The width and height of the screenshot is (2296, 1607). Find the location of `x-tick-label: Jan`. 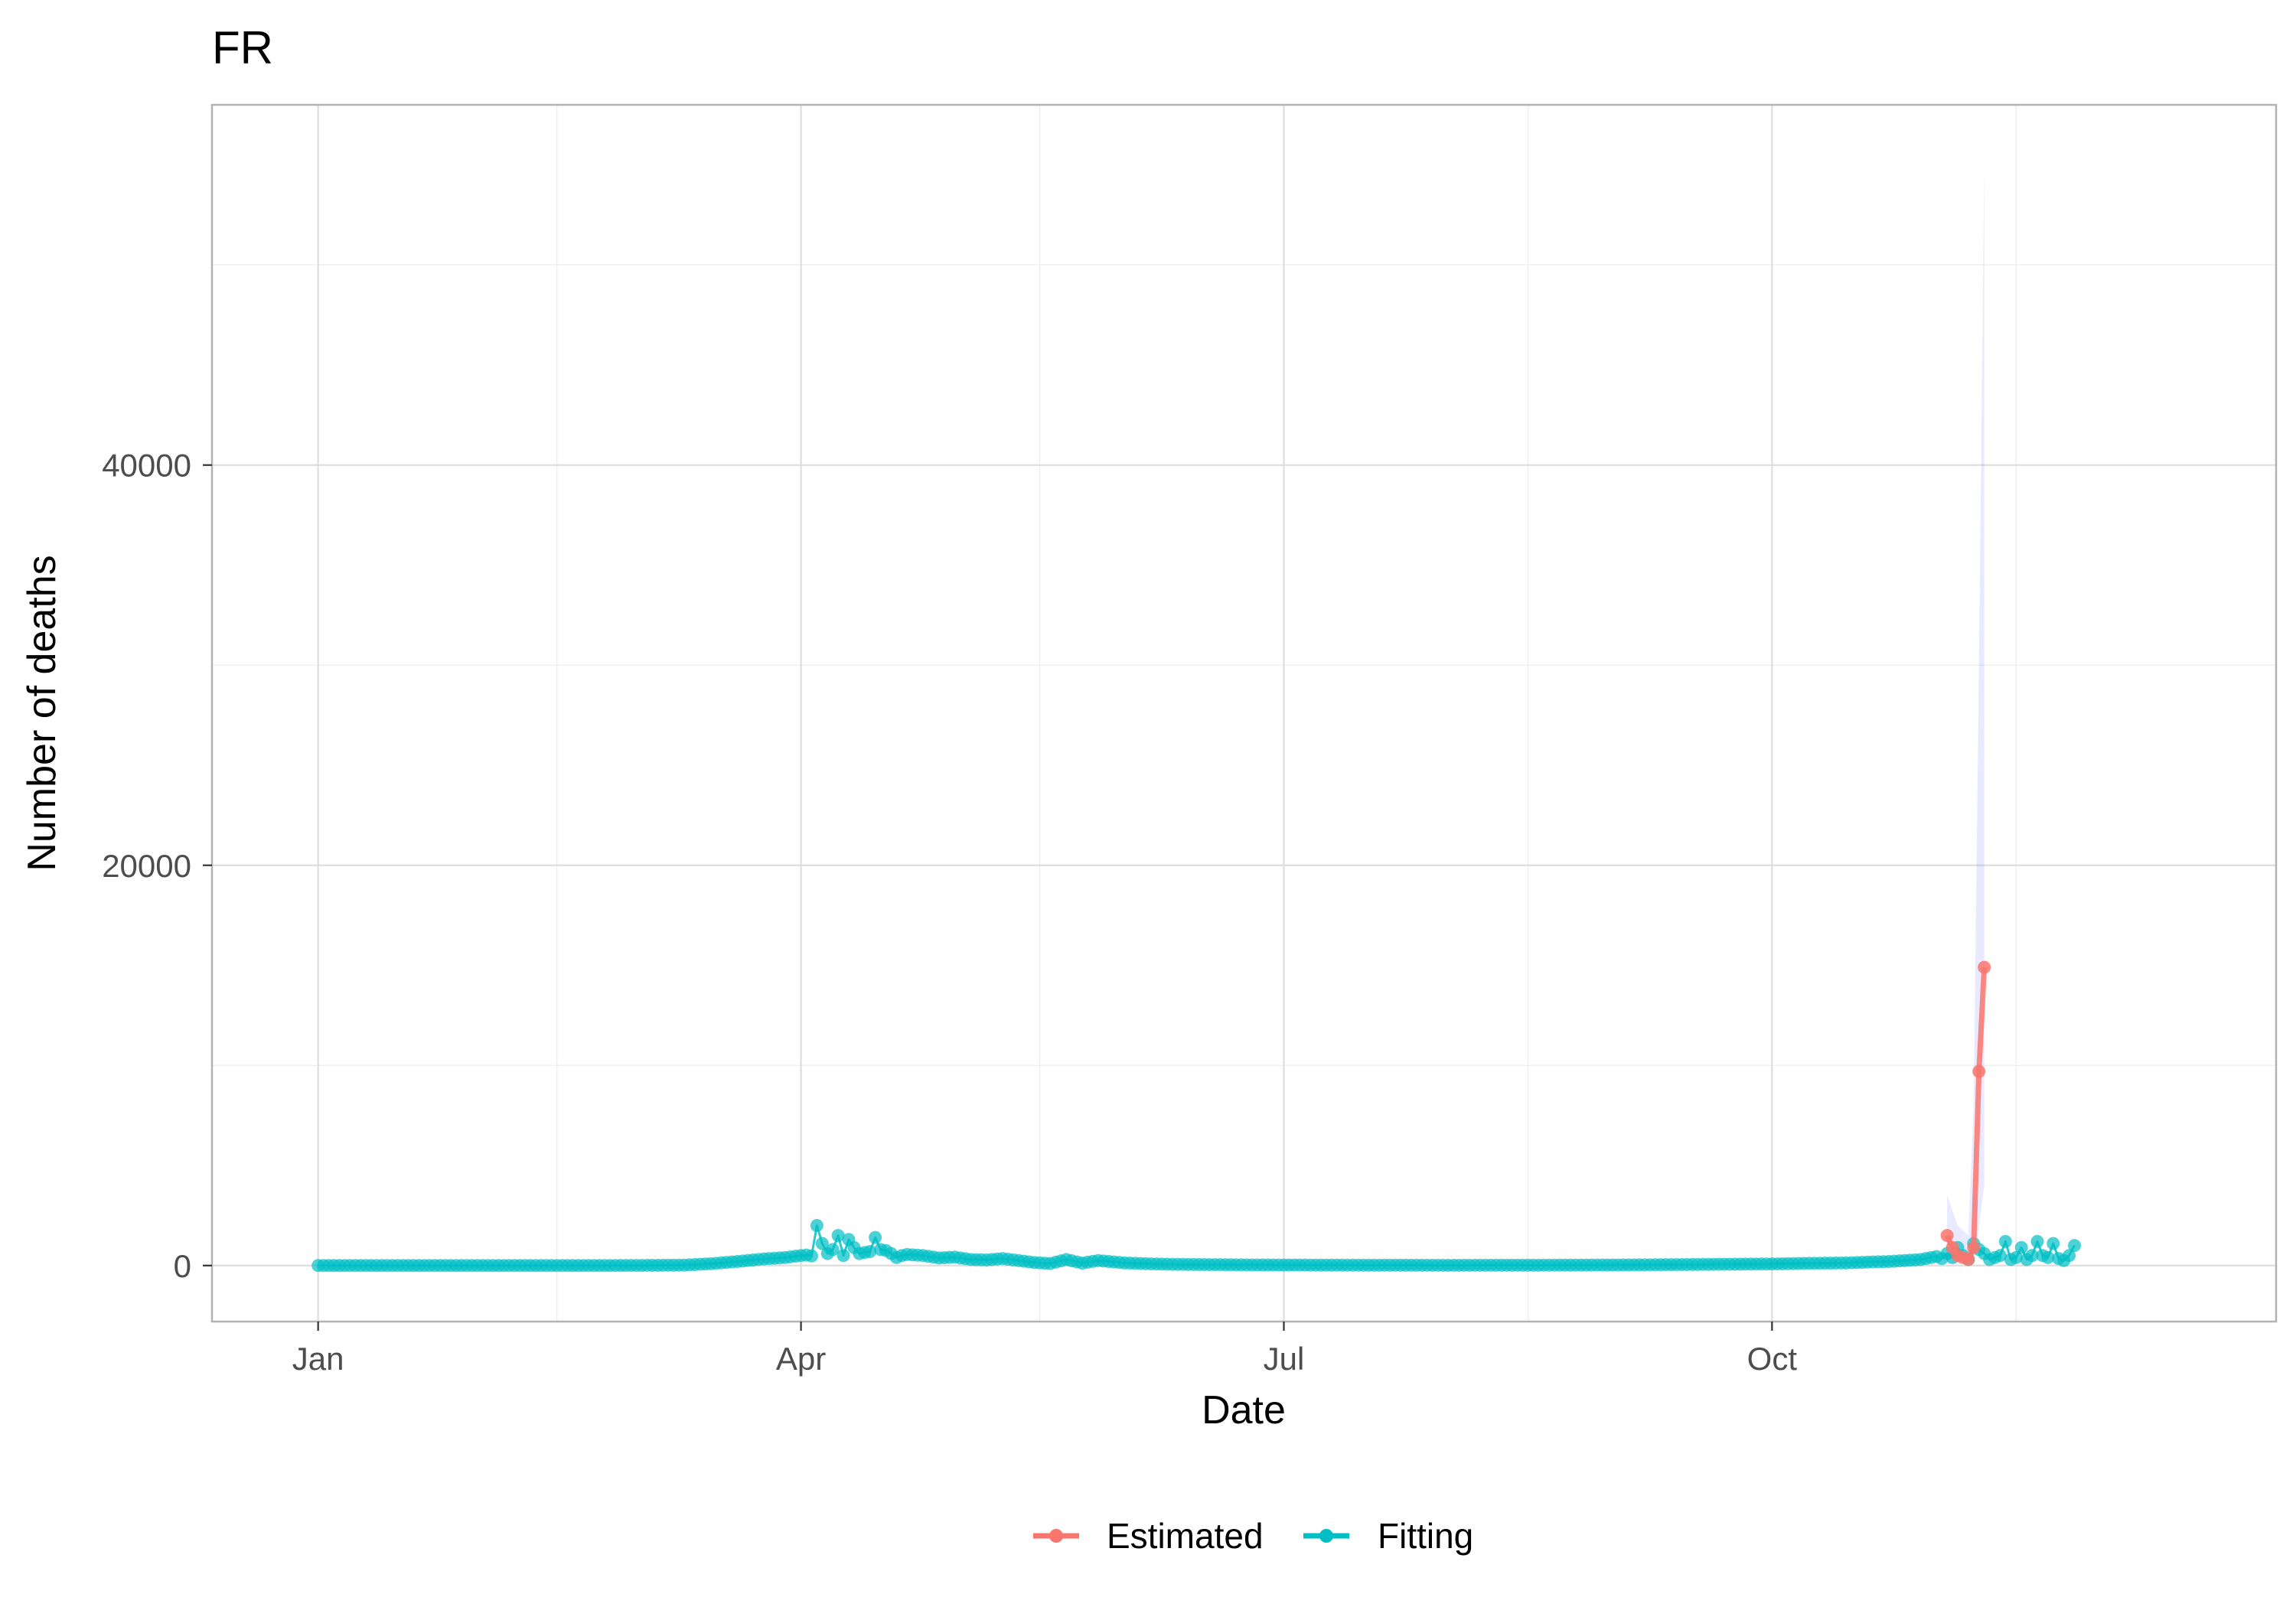

x-tick-label: Jan is located at coordinates (318, 1359).